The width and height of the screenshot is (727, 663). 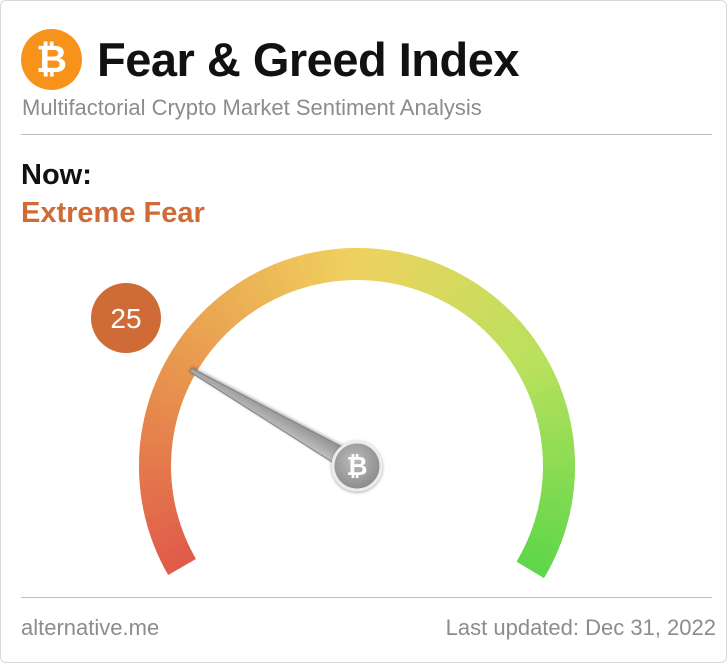 What do you see at coordinates (580, 627) in the screenshot?
I see `last-updated: Last updated: Dec 31, 2022` at bounding box center [580, 627].